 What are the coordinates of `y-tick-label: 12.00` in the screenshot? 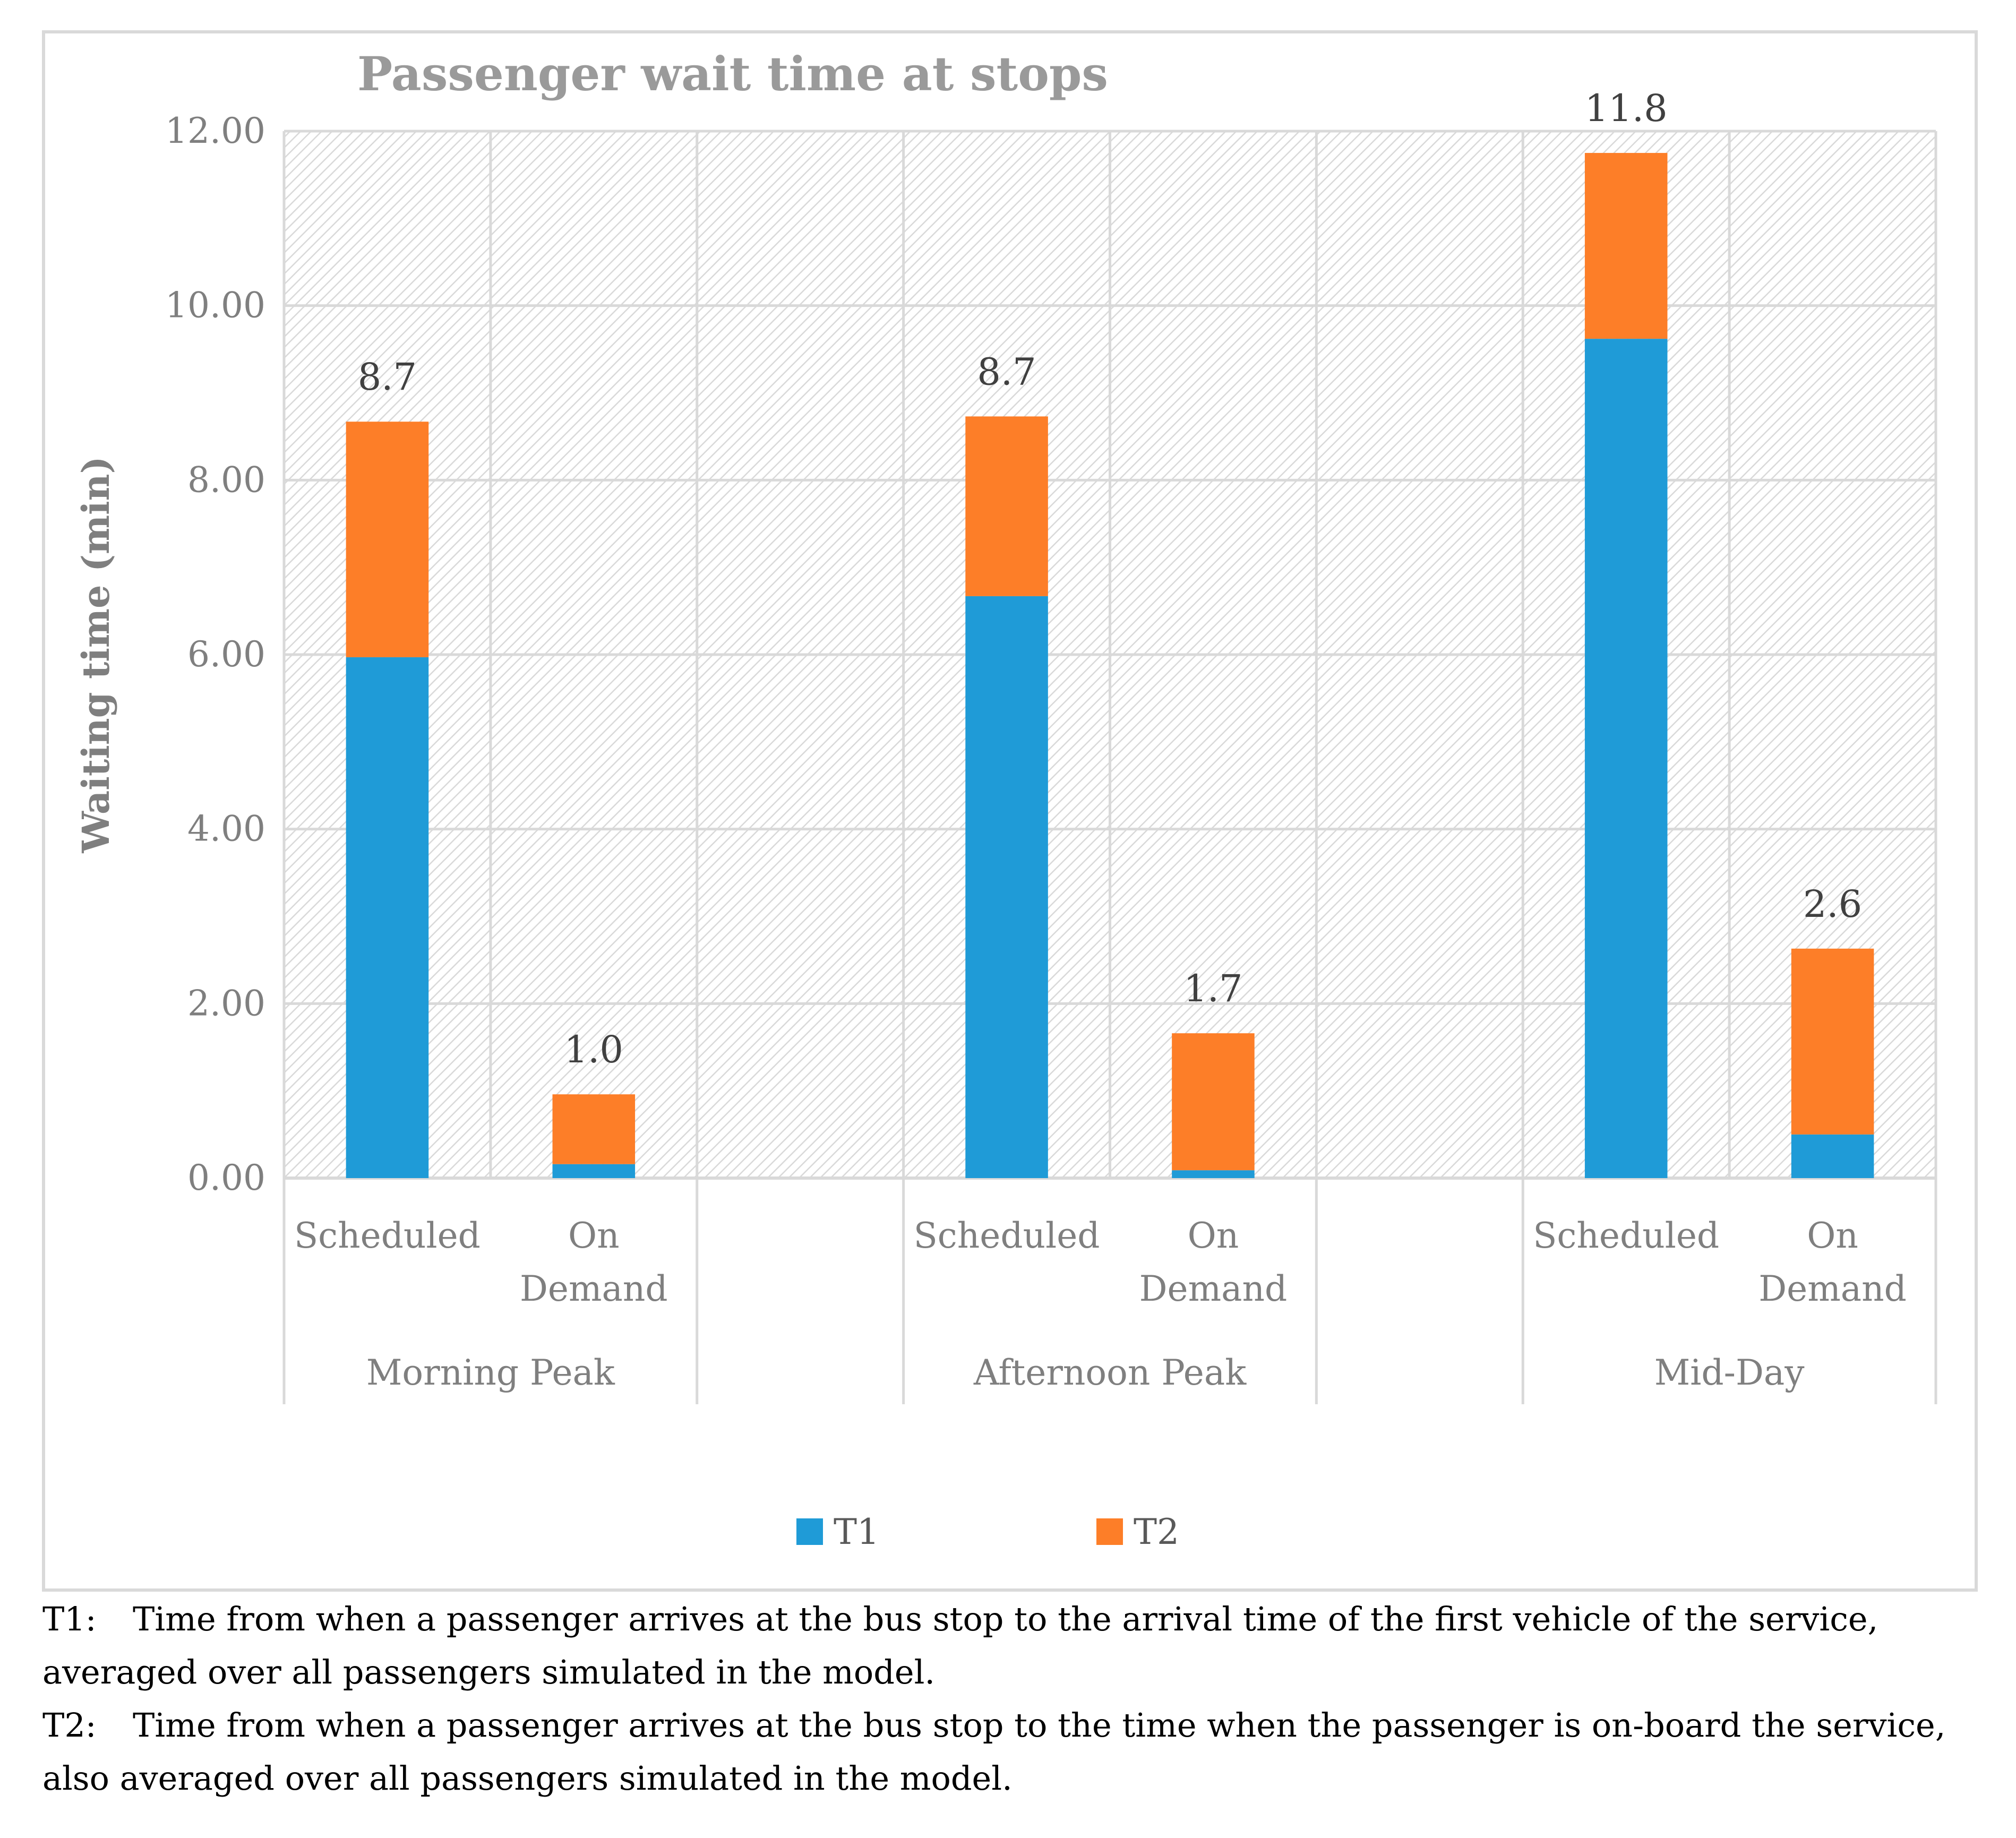 It's located at (215, 130).